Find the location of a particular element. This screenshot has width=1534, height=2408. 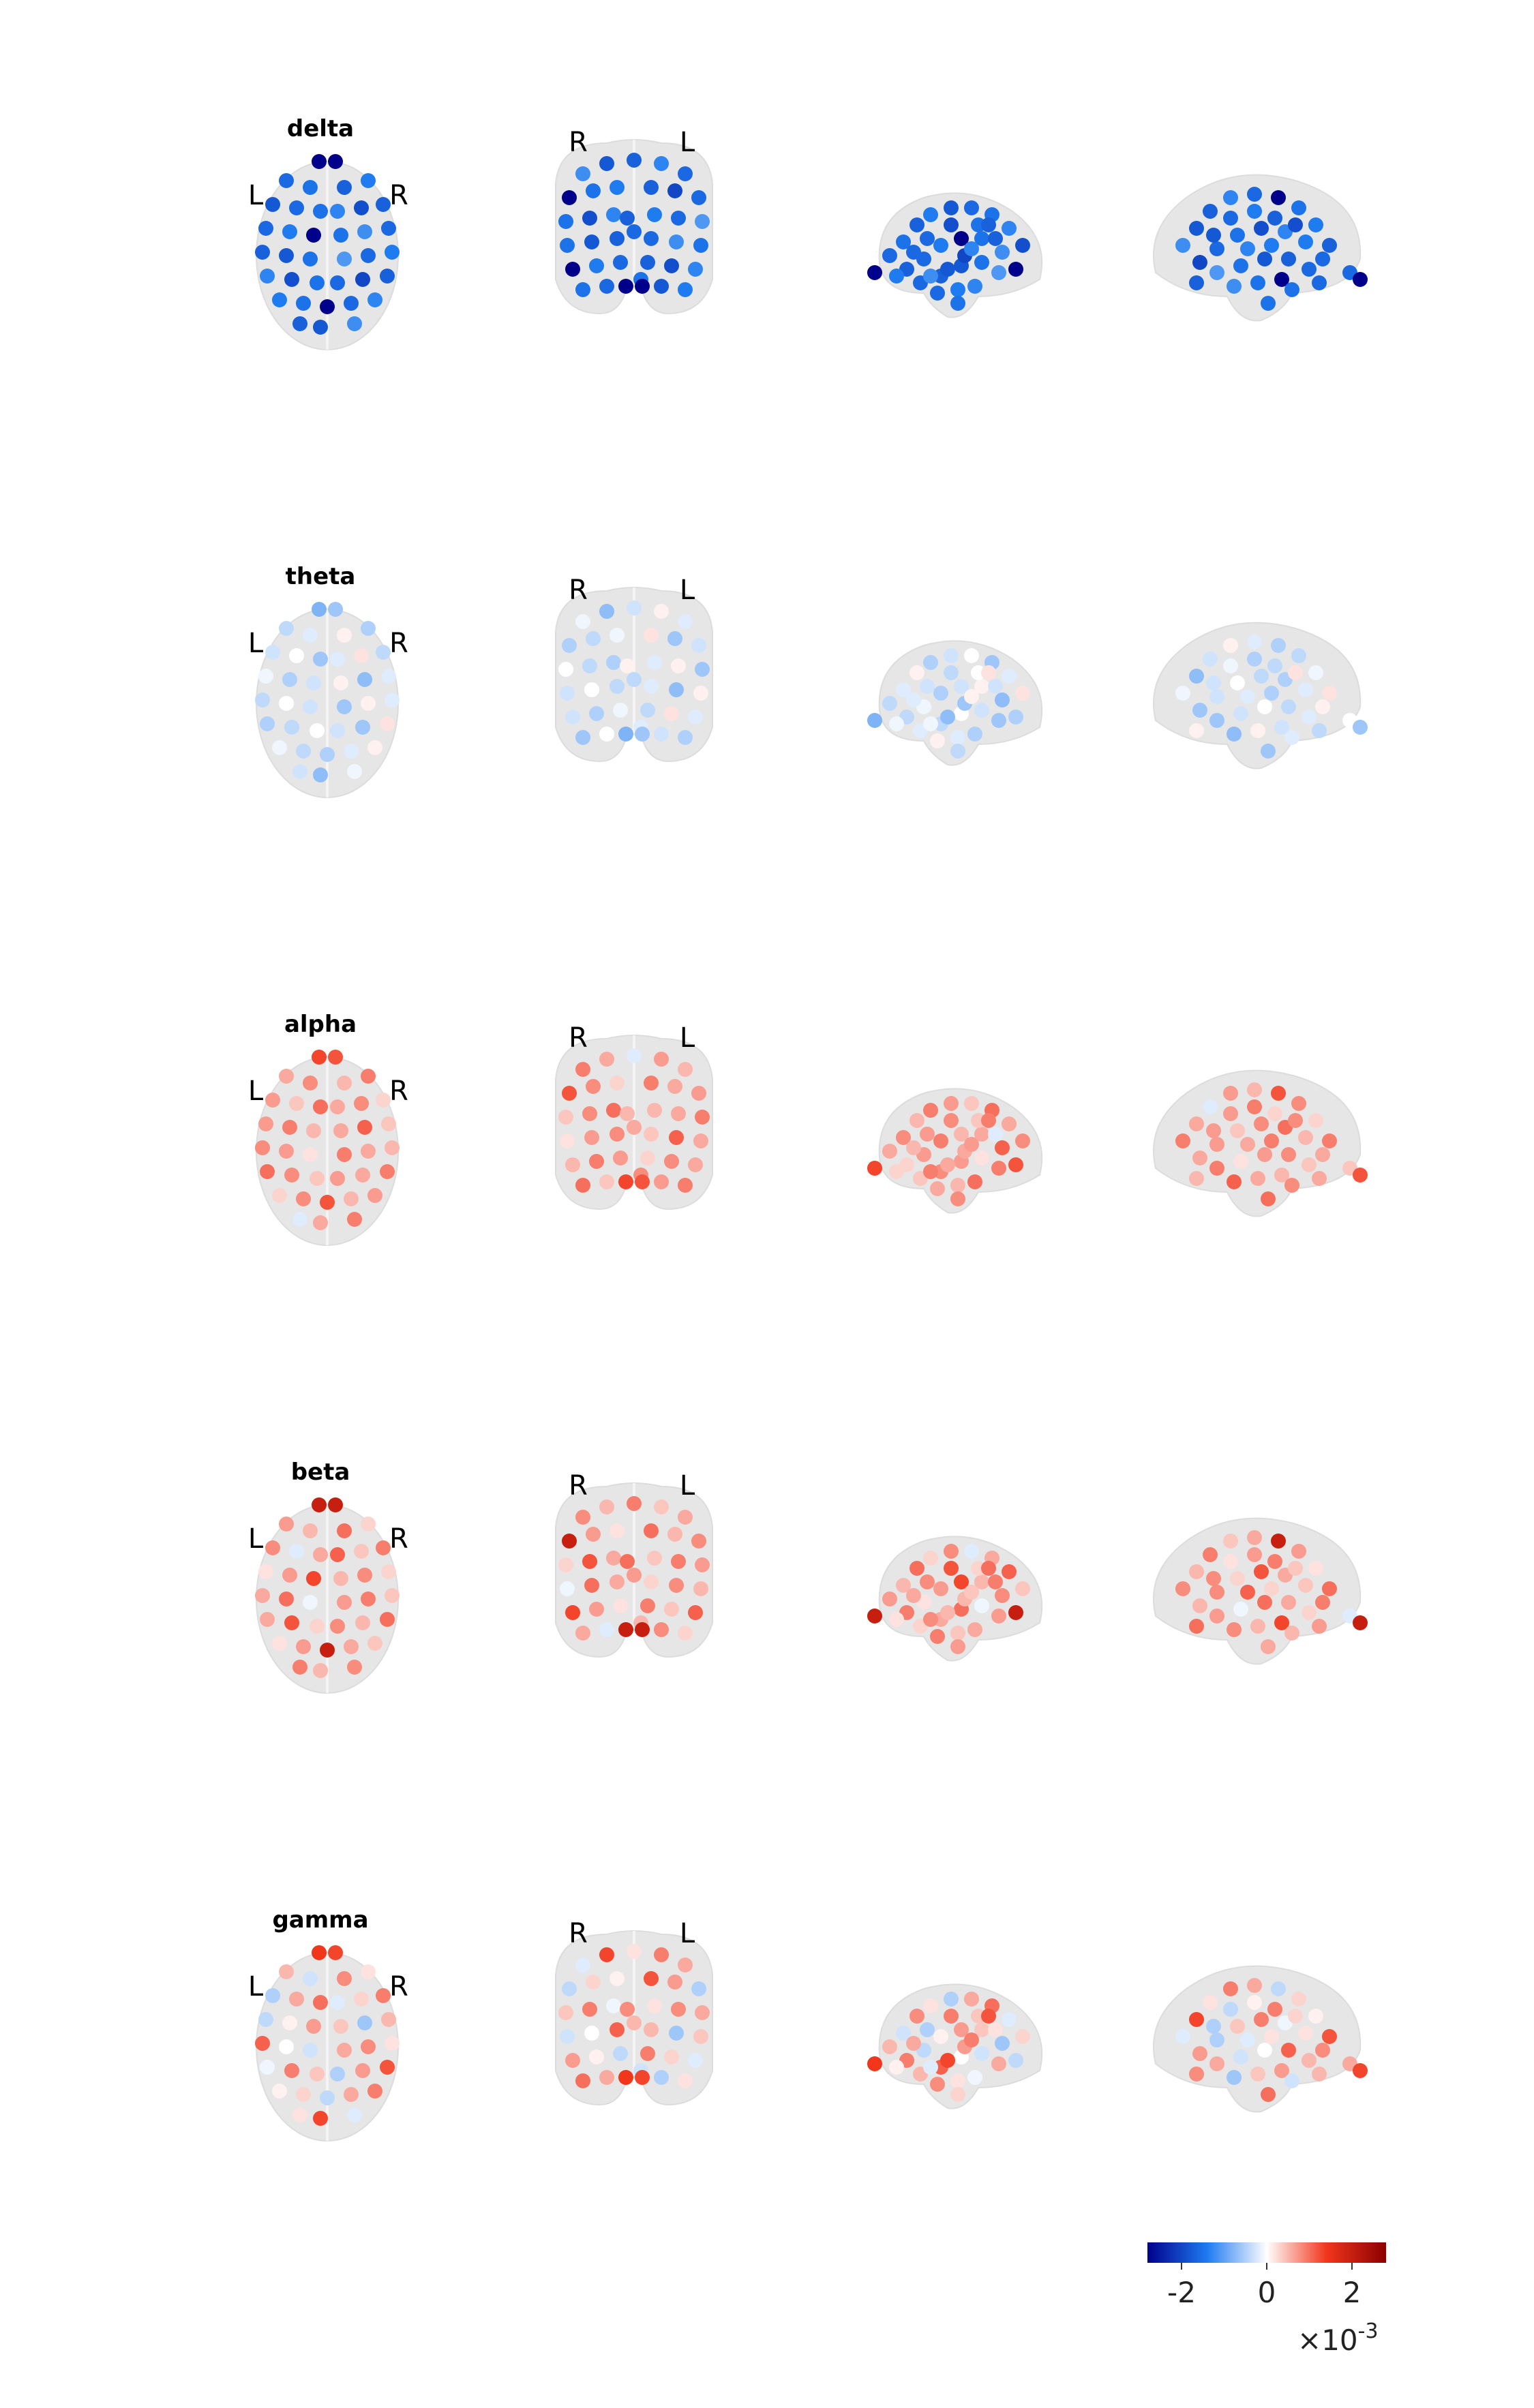

axial-left-label: L is located at coordinates (256, 643).